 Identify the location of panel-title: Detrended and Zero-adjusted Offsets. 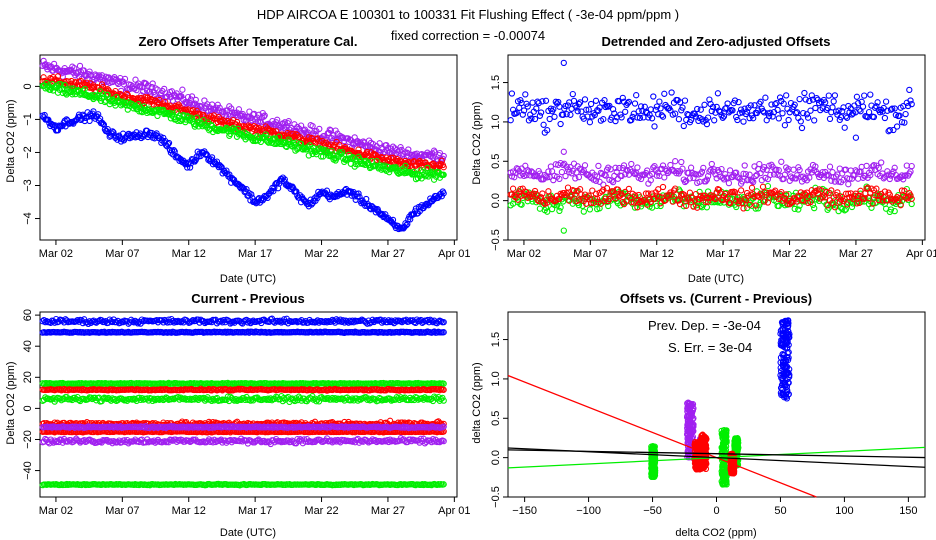
(716, 41).